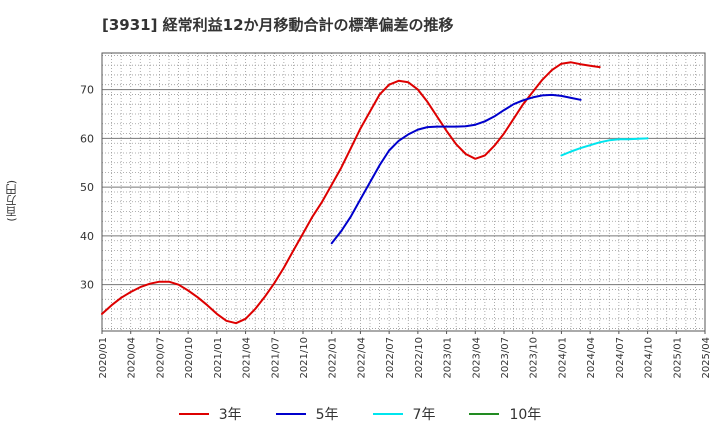 The image size is (720, 440). Describe the element at coordinates (404, 414) in the screenshot. I see `legend-item: 7年` at that location.